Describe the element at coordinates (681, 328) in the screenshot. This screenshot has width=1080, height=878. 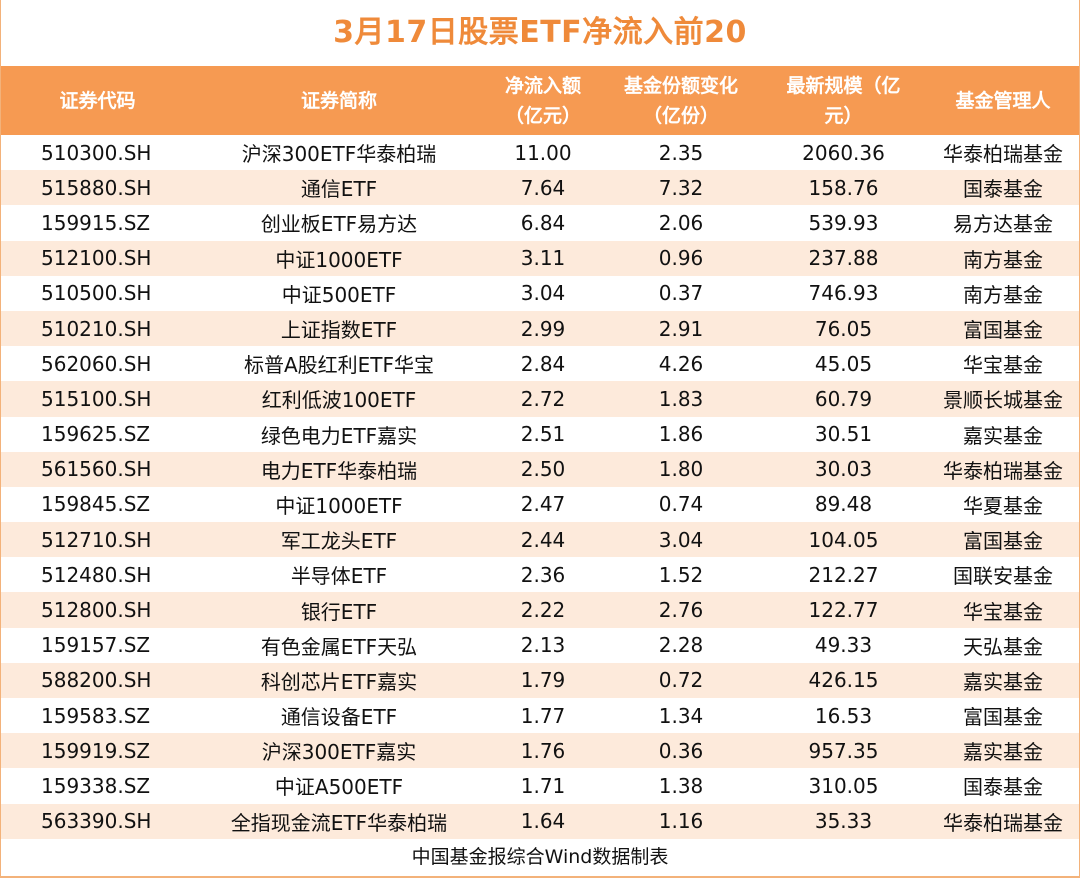
I see `cell-share-change: 2.91` at that location.